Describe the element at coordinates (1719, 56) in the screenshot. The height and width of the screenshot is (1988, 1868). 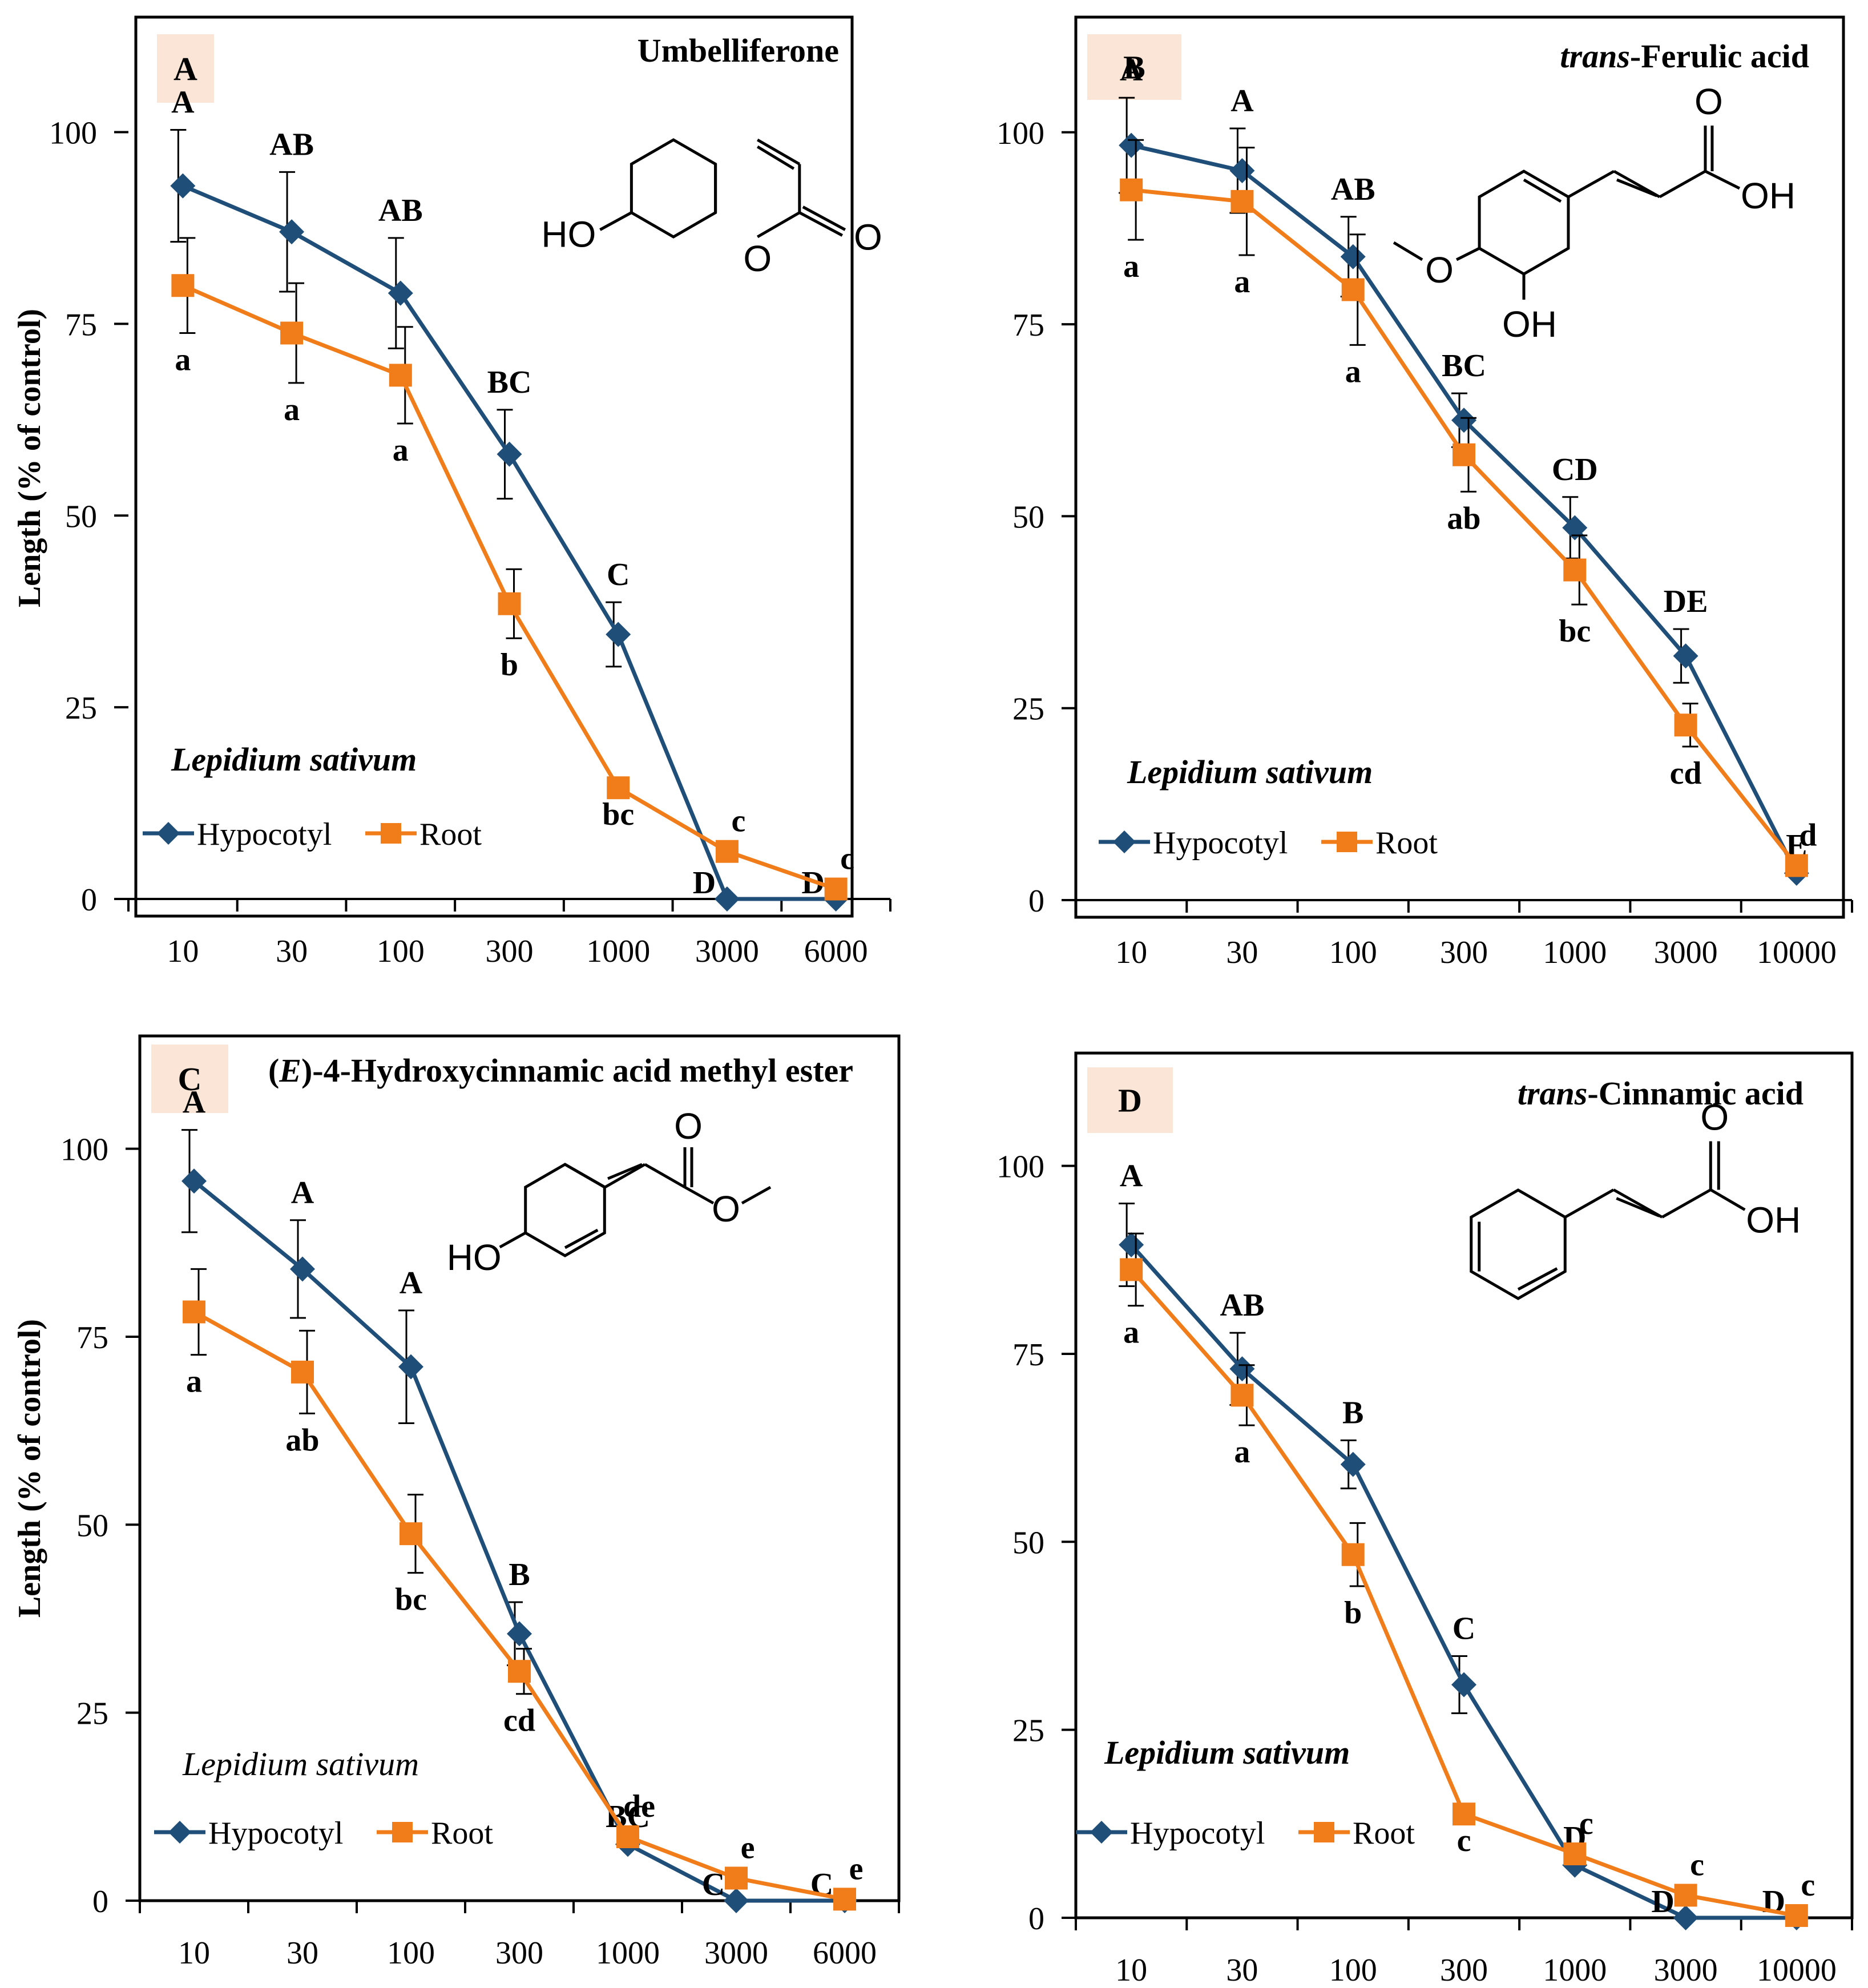
I see `title-text: -Ferulic acid` at that location.